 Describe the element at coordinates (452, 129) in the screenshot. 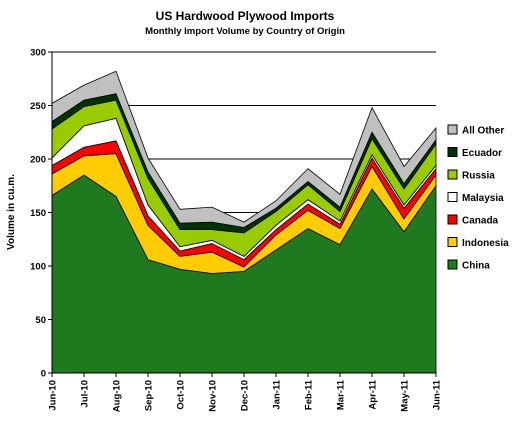

I see `legend-swatch-all-other` at that location.